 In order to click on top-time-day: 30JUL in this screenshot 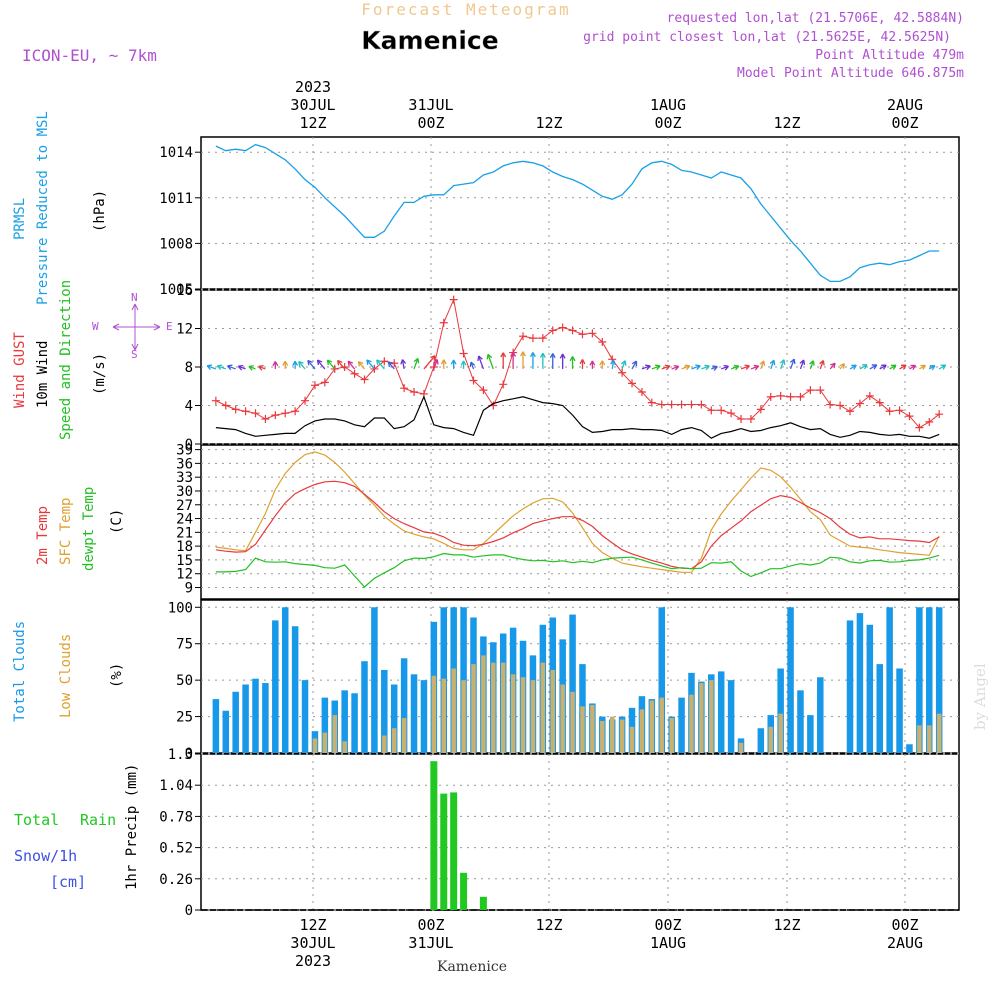, I will do `click(312, 105)`.